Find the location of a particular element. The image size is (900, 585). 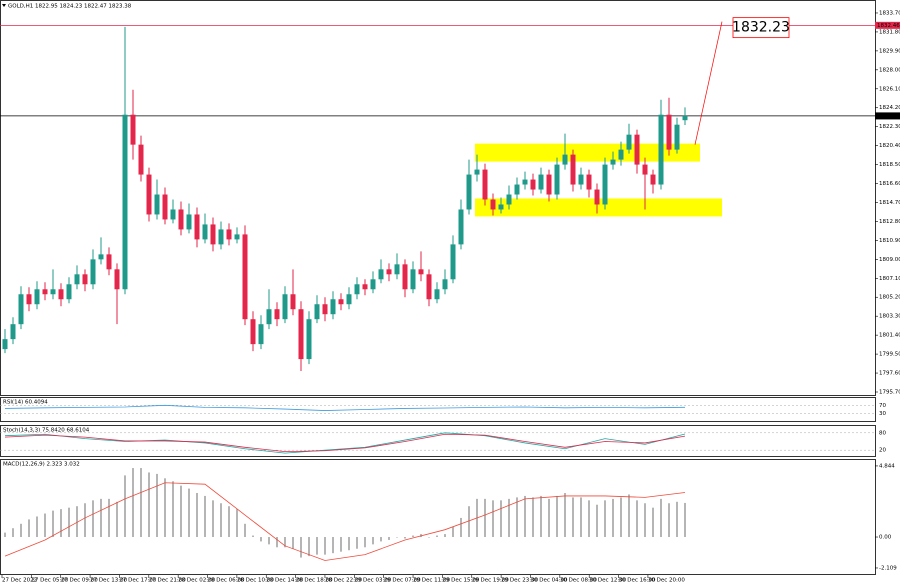

x-tick-label: 28 Dec 18:00 is located at coordinates (314, 581).